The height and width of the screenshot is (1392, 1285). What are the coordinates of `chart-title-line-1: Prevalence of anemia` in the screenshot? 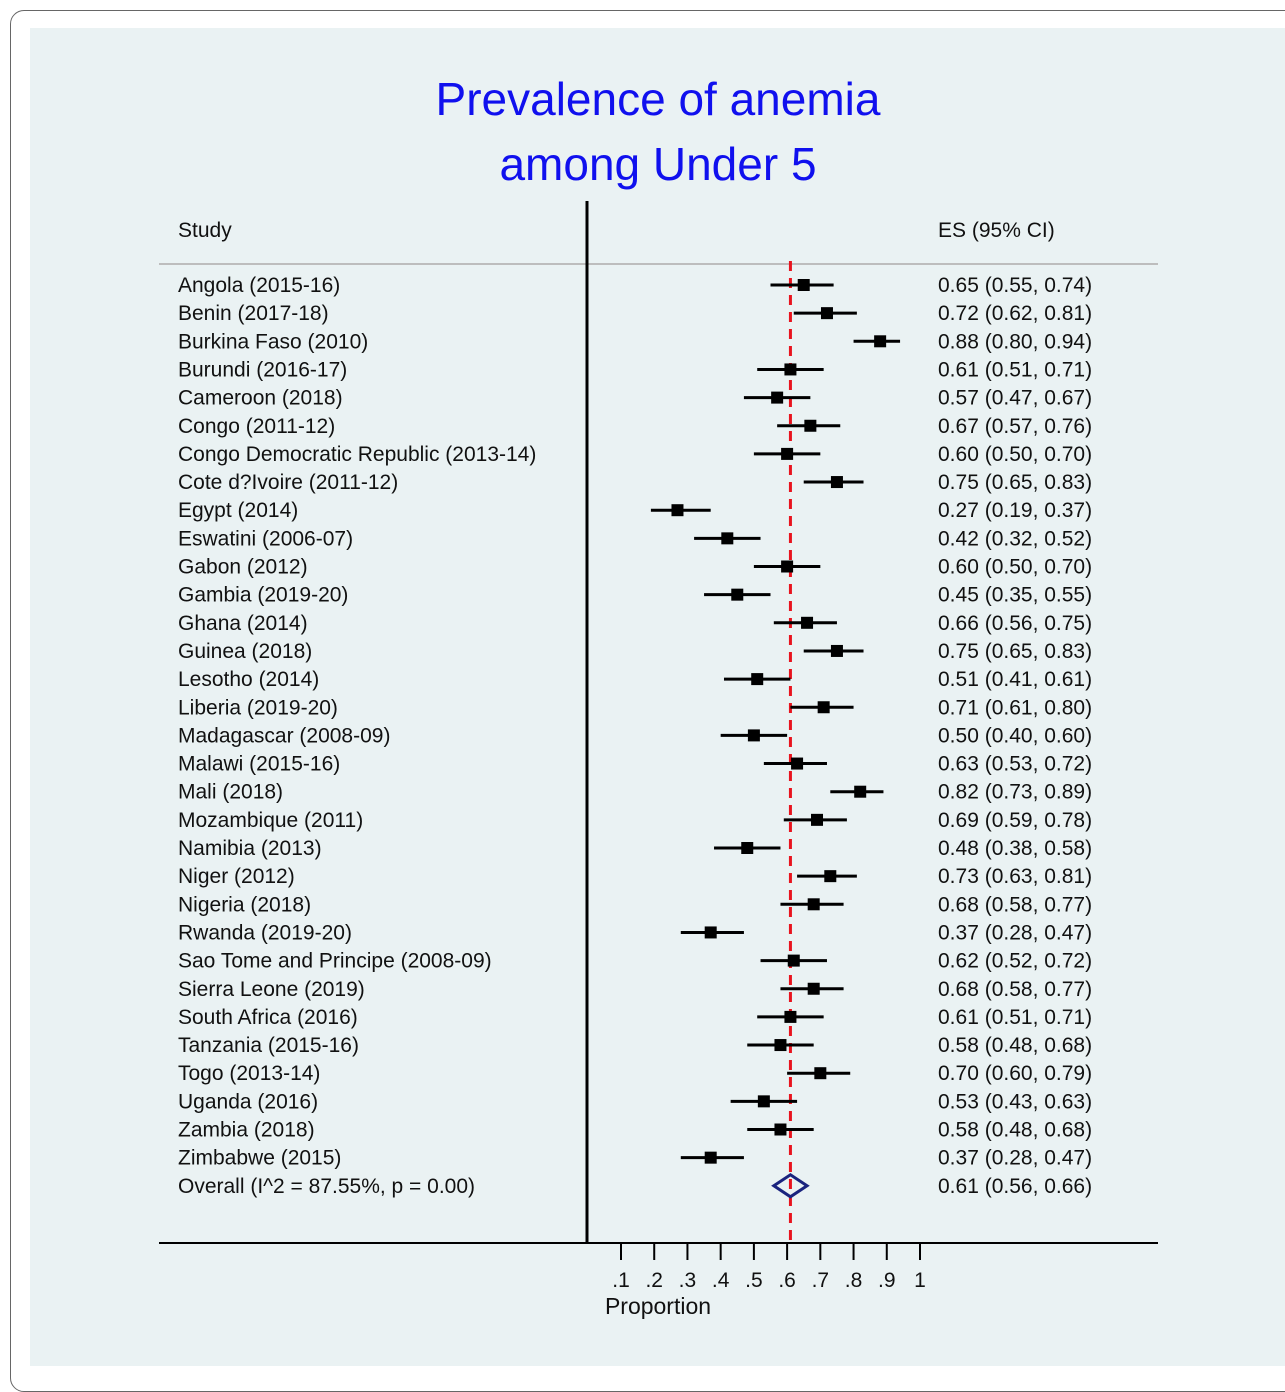 It's located at (658, 99).